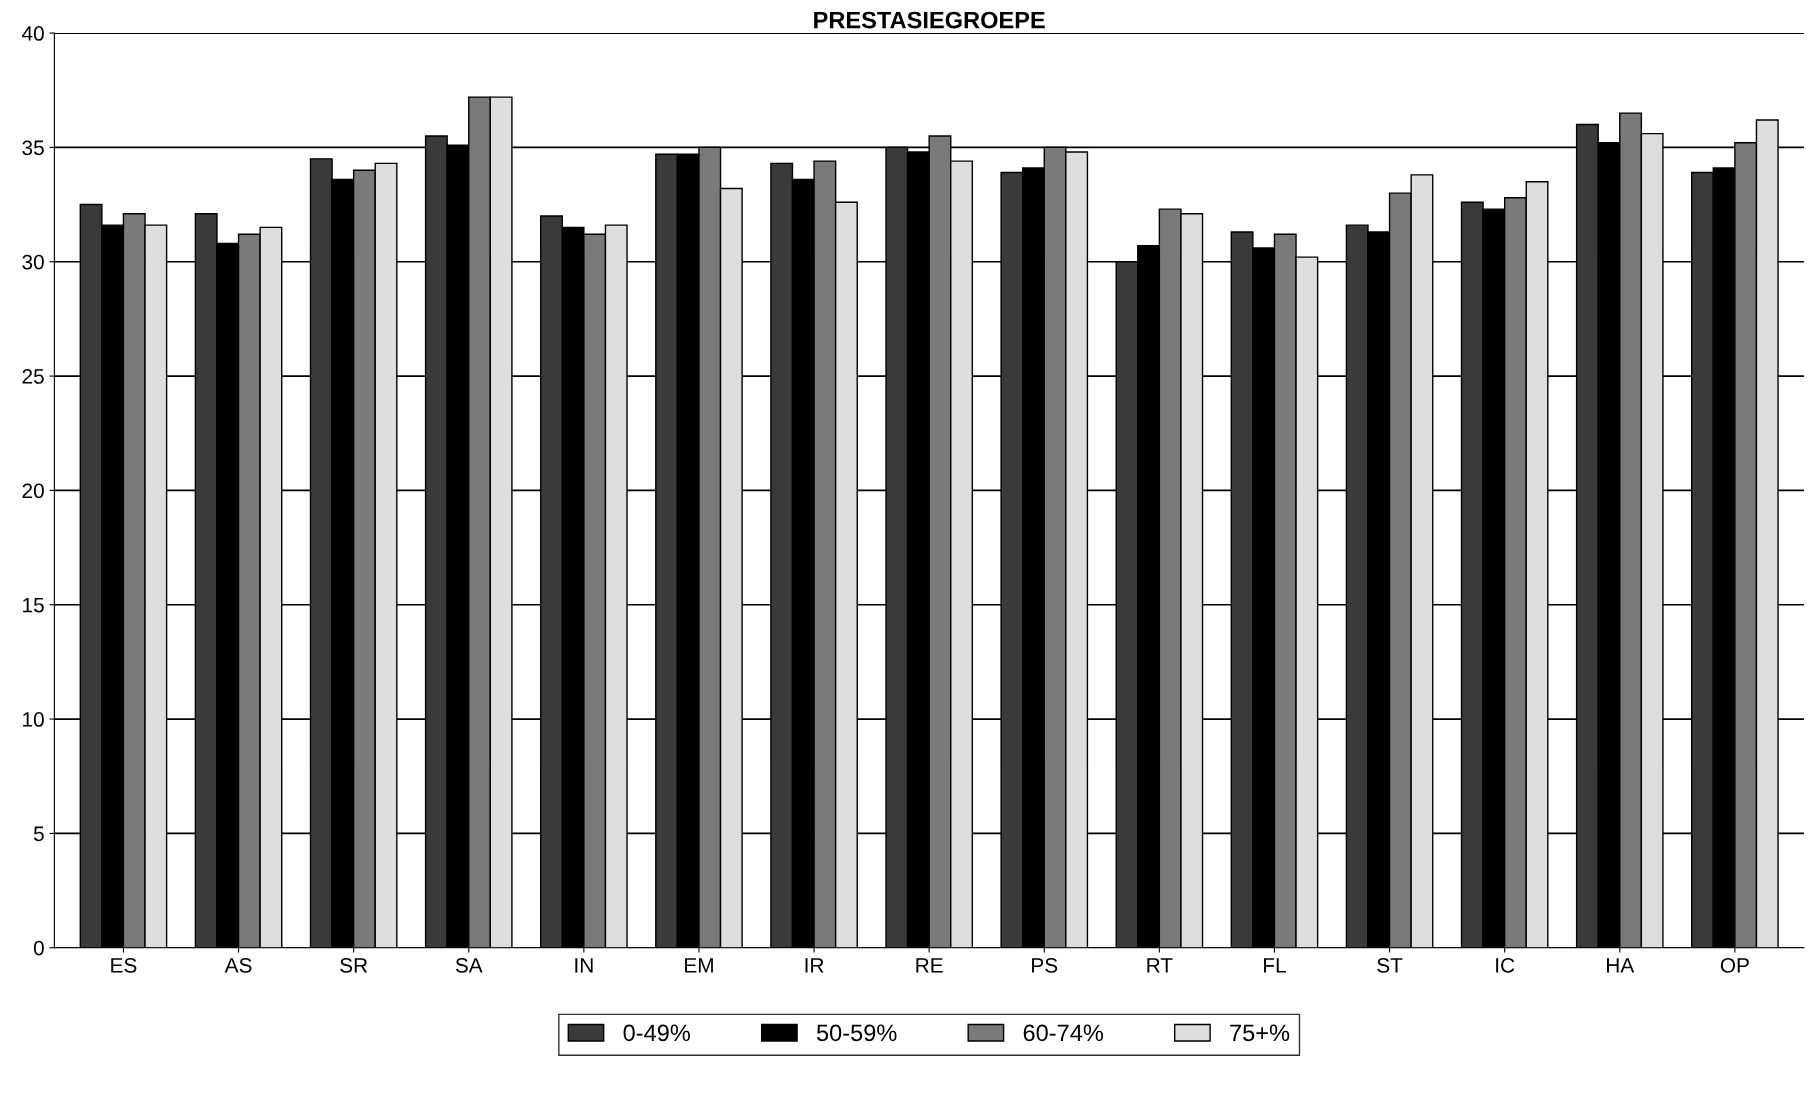 This screenshot has width=1813, height=1102. I want to click on x-tick-label: AS, so click(238, 965).